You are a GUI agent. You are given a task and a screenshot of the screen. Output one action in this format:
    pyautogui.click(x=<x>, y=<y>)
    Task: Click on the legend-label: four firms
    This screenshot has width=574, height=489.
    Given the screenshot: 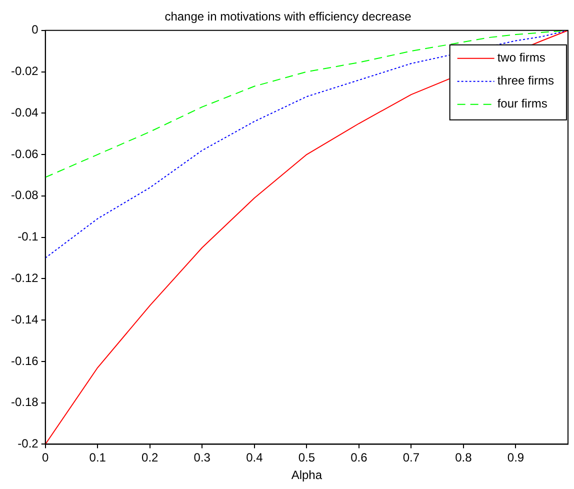 What is the action you would take?
    pyautogui.click(x=522, y=103)
    